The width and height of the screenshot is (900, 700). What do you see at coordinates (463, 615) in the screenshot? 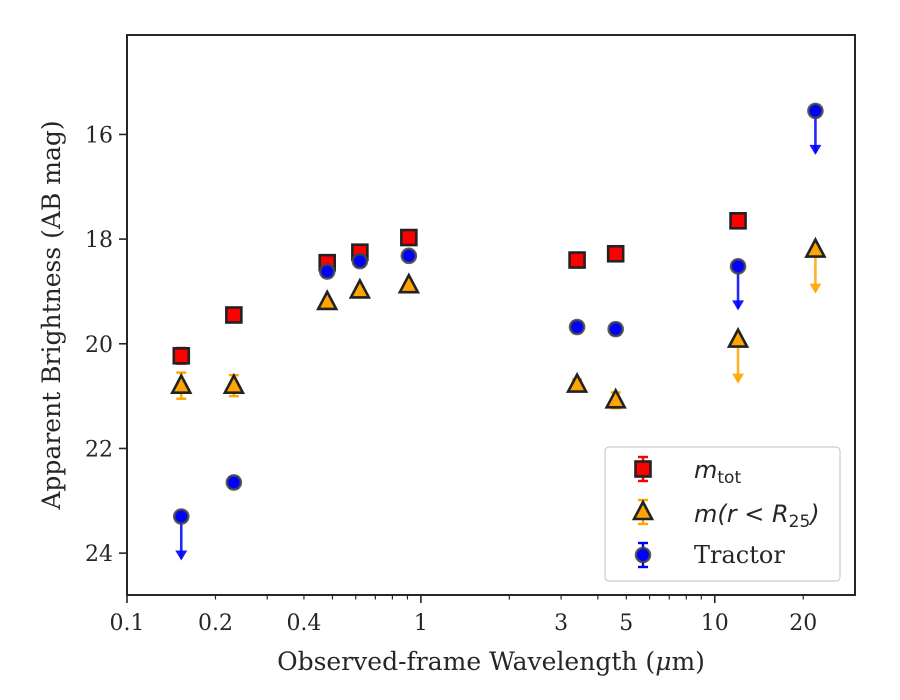
I see `x-axis: 0.1 0.2 0.4 1 3 5 10 20` at bounding box center [463, 615].